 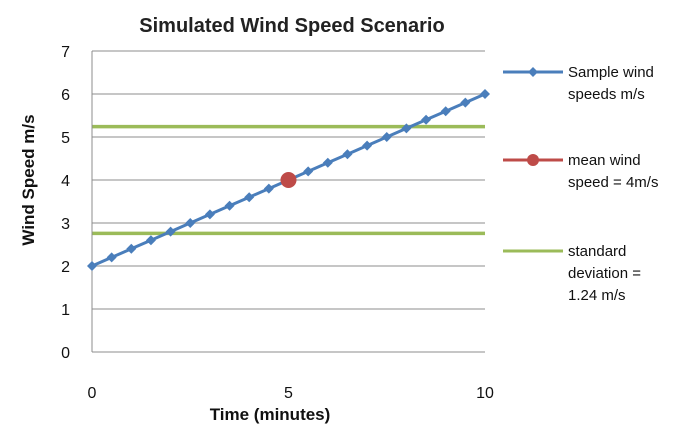 What do you see at coordinates (65, 95) in the screenshot?
I see `y-tick-label: 6` at bounding box center [65, 95].